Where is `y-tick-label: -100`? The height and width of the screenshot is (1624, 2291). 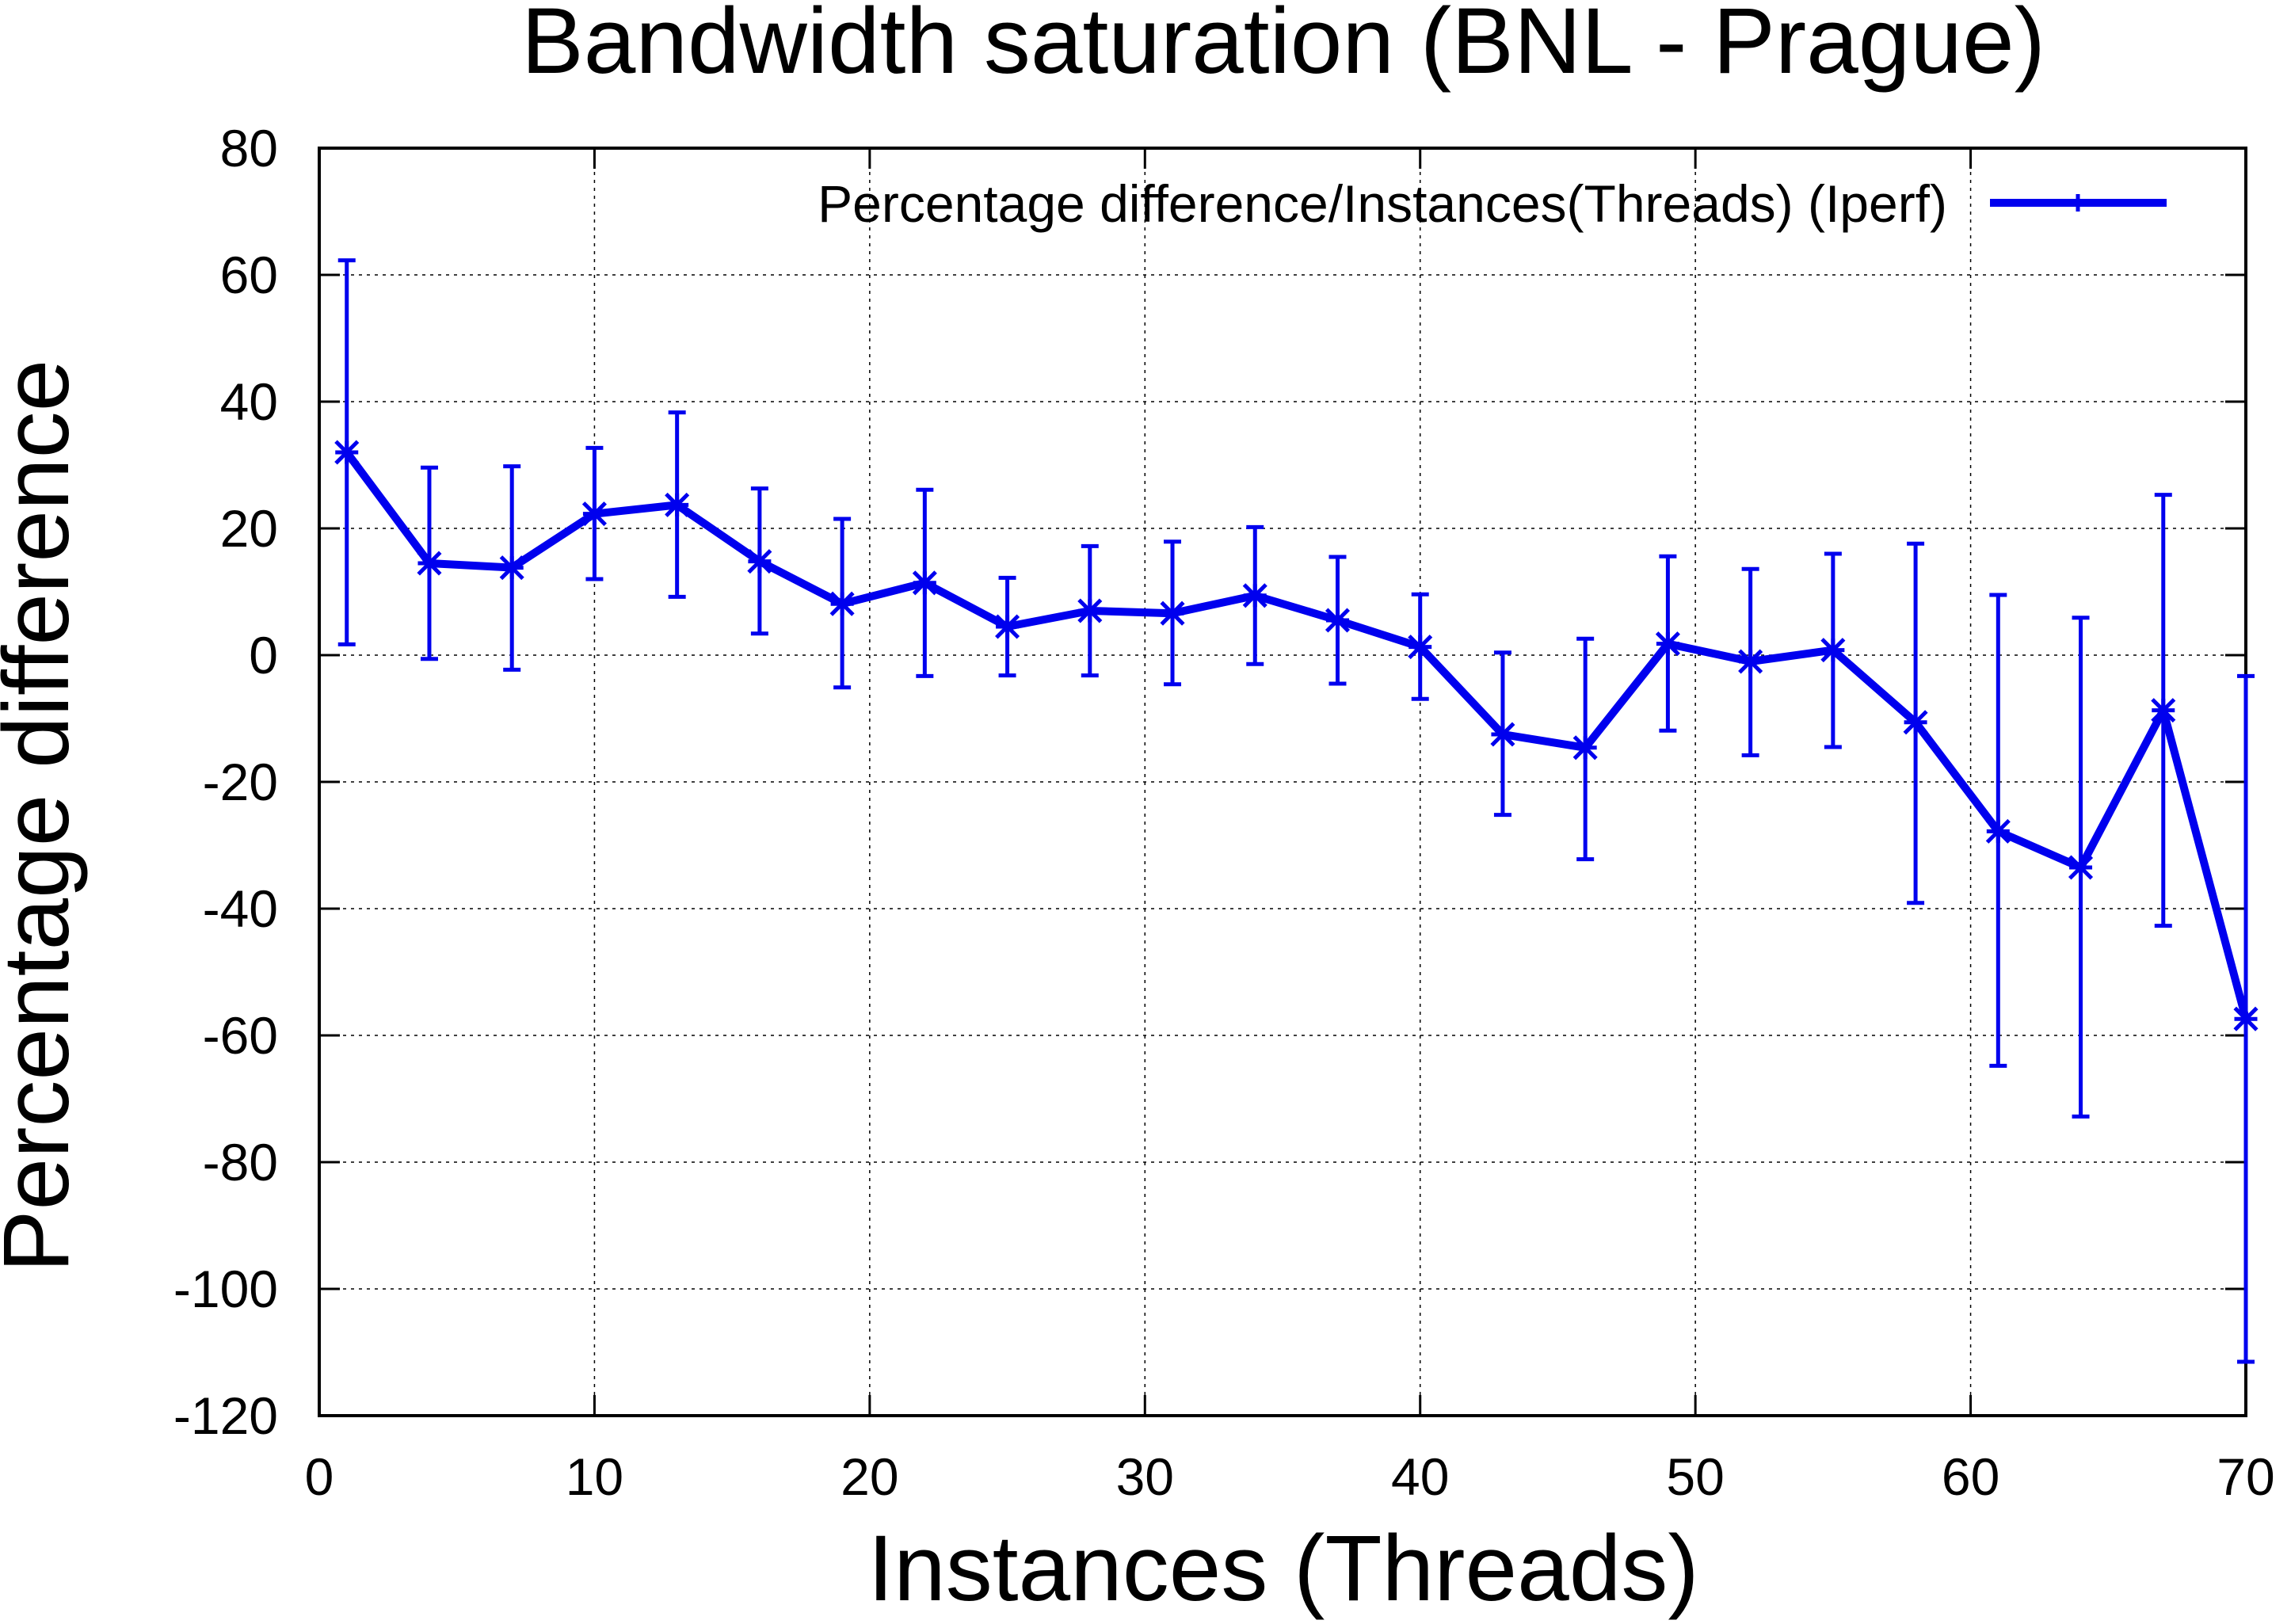 y-tick-label: -100 is located at coordinates (225, 1289).